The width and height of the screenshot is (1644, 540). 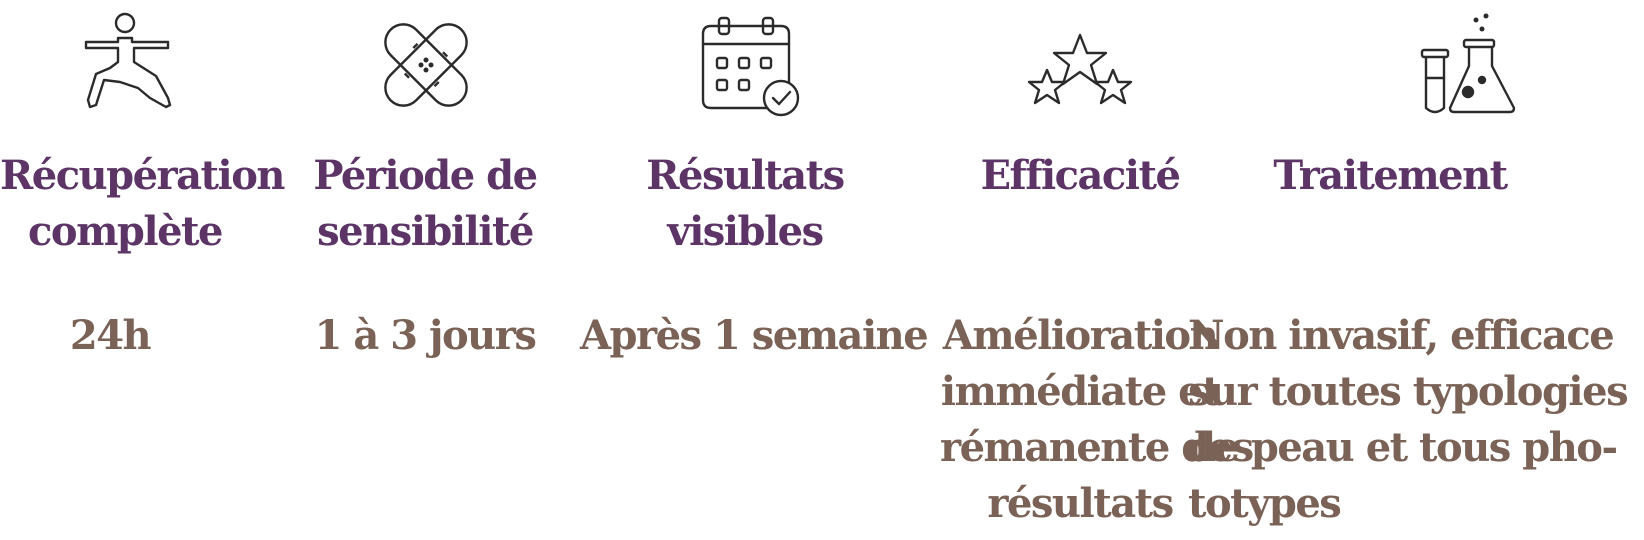 What do you see at coordinates (425, 203) in the screenshot?
I see `feature-title: Période de sensibilité` at bounding box center [425, 203].